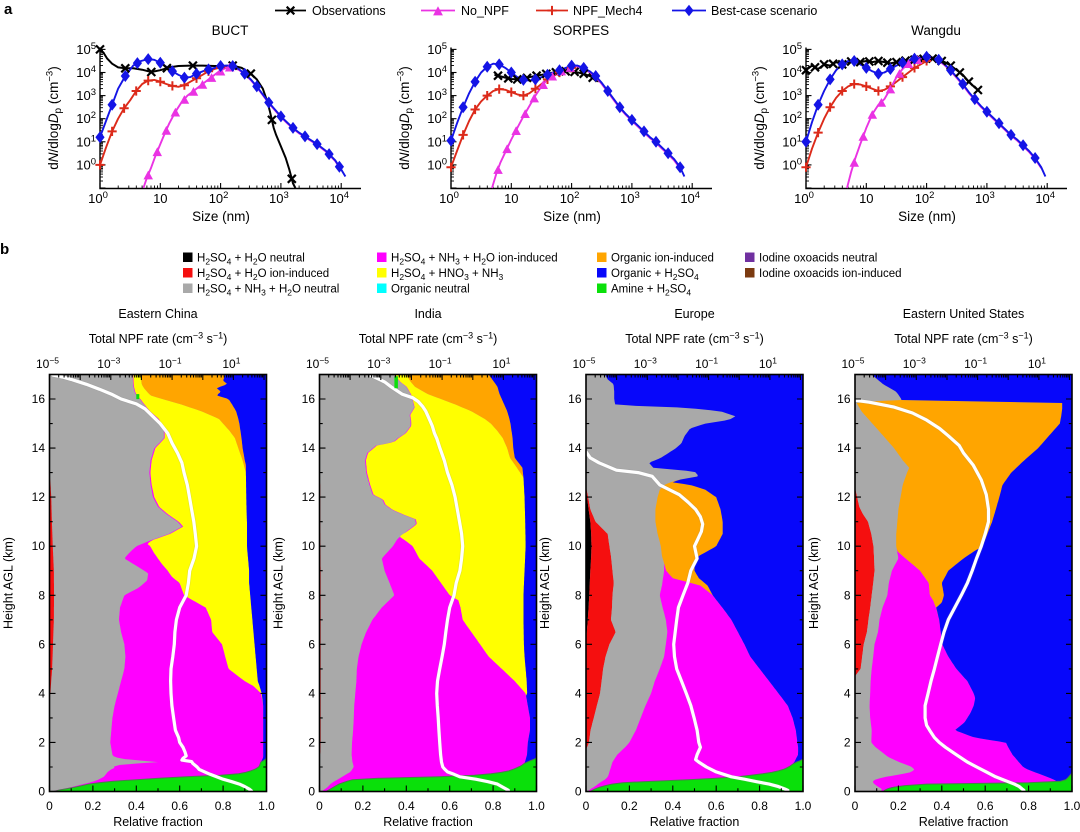 The width and height of the screenshot is (1080, 832). I want to click on svg-text: No_NPF, so click(485, 11).